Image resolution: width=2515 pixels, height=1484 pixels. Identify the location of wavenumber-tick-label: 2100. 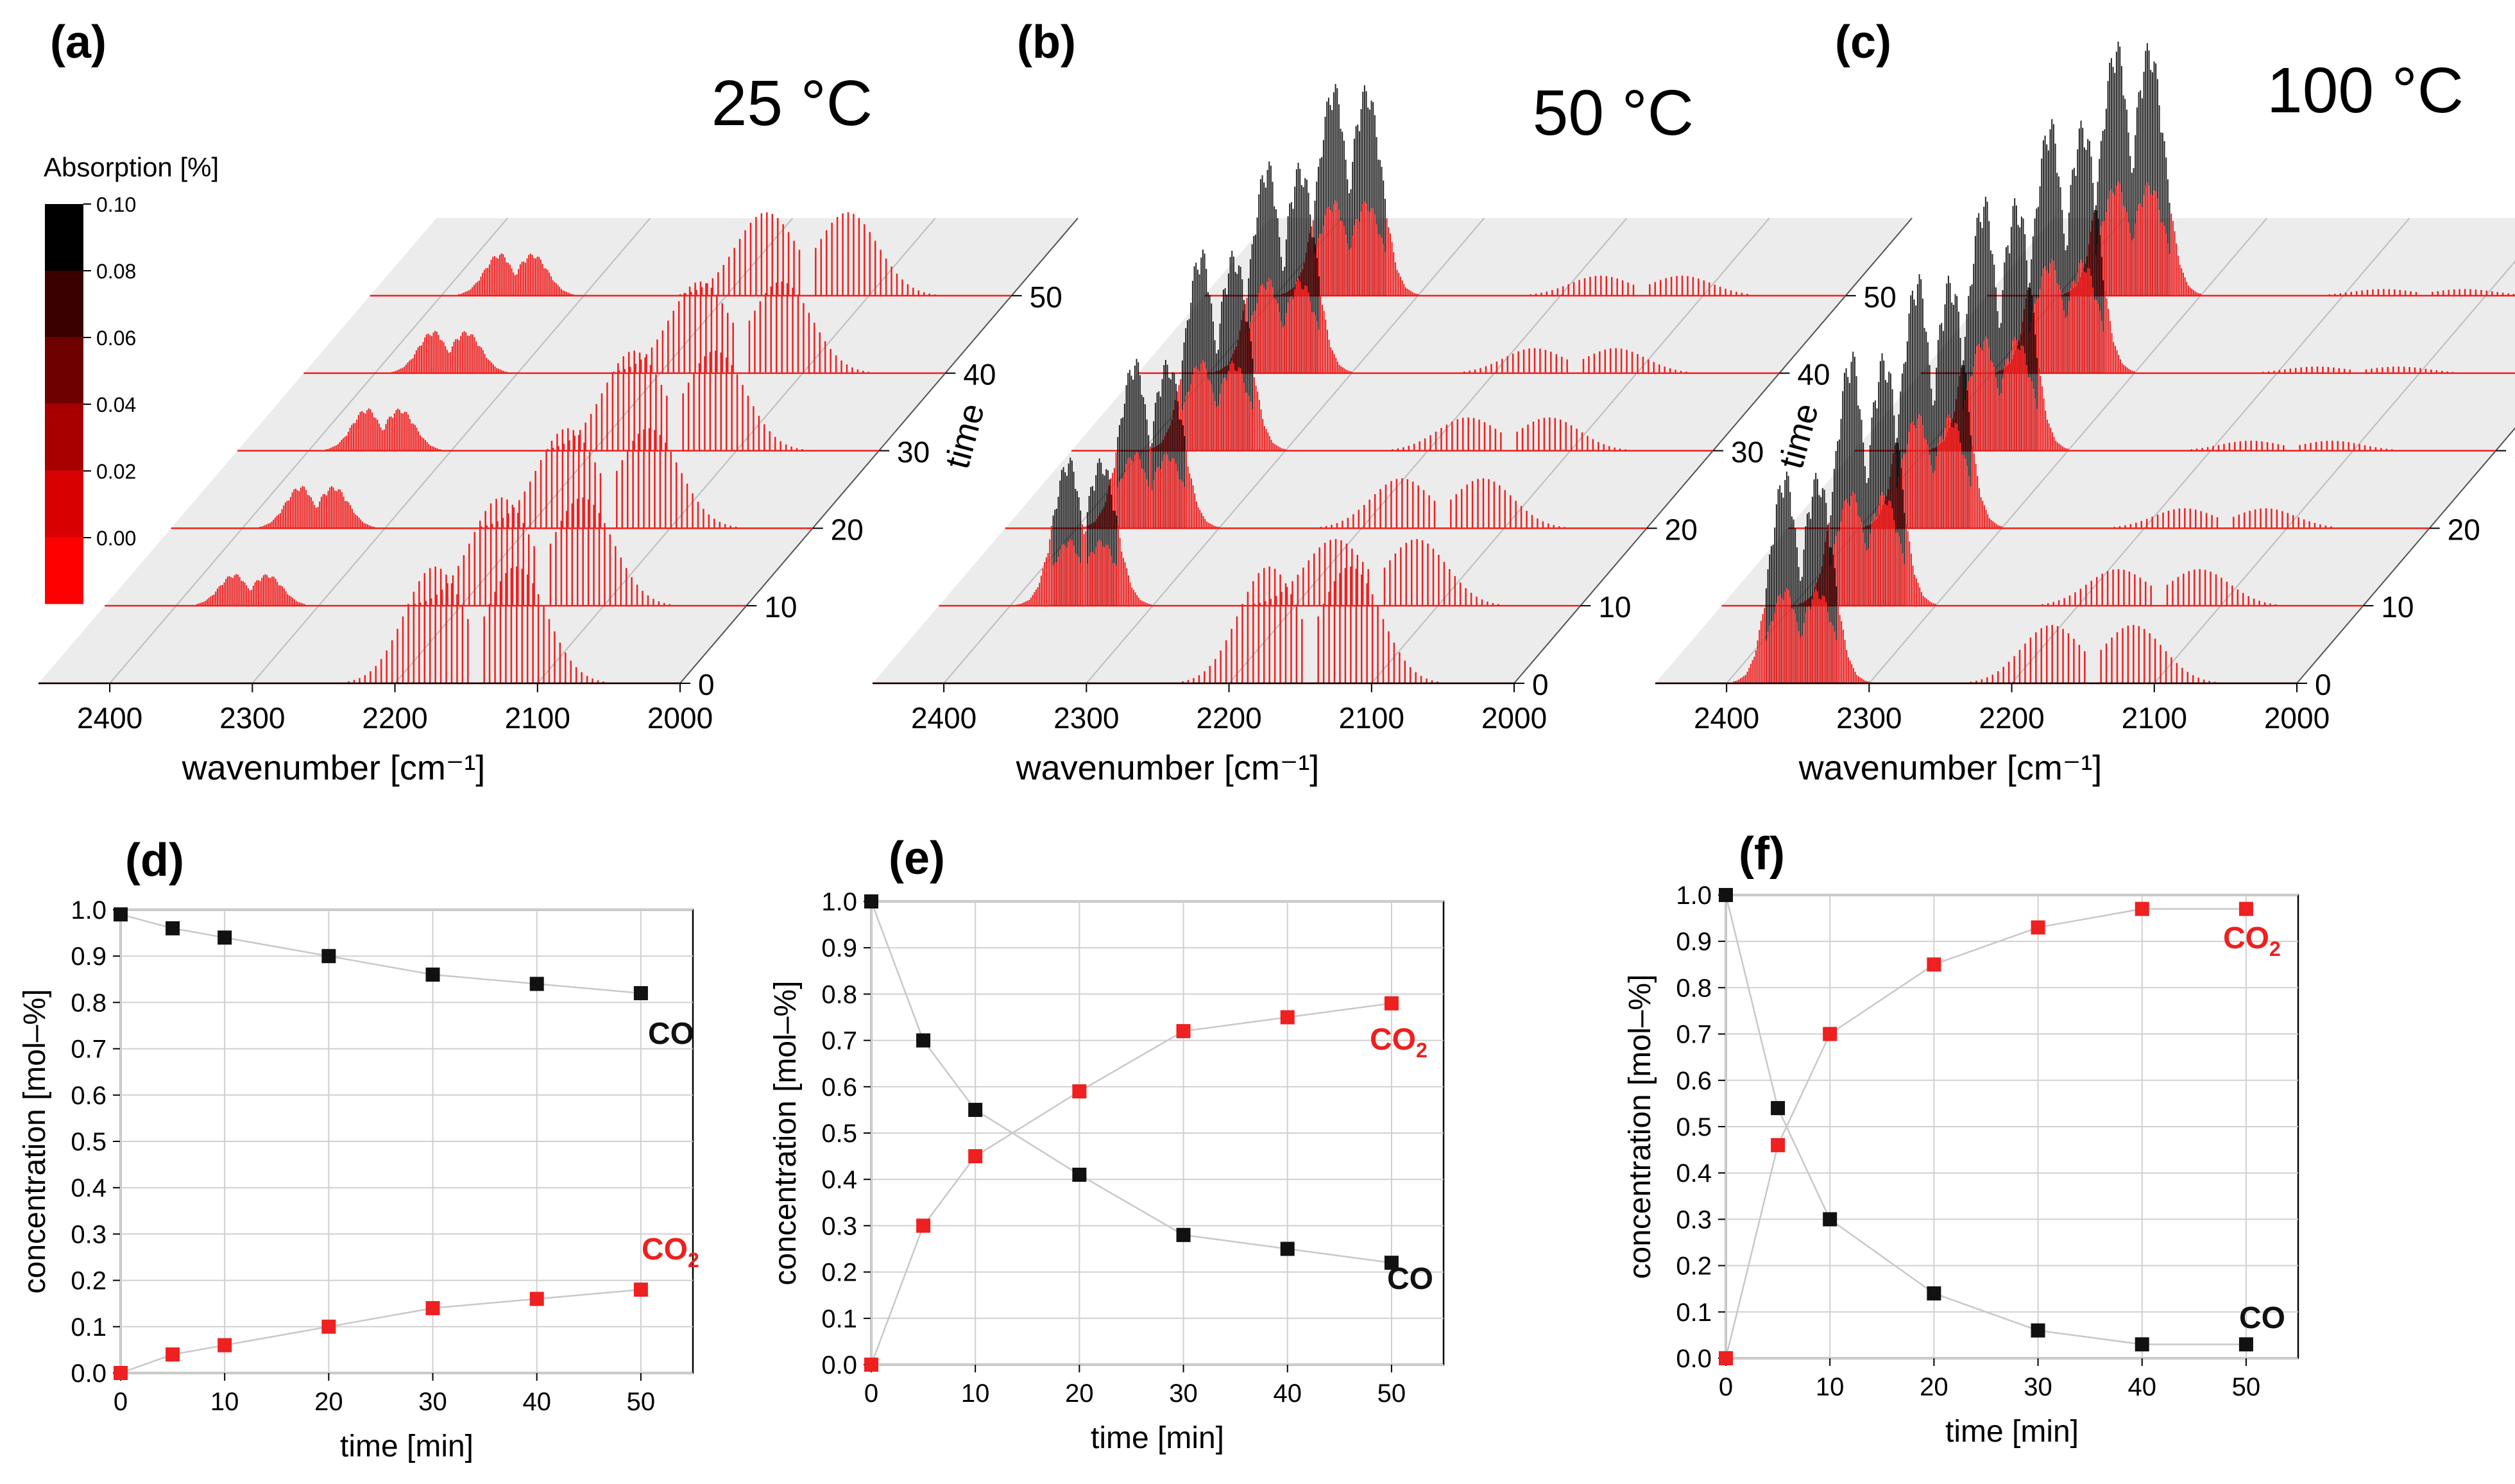
(537, 718).